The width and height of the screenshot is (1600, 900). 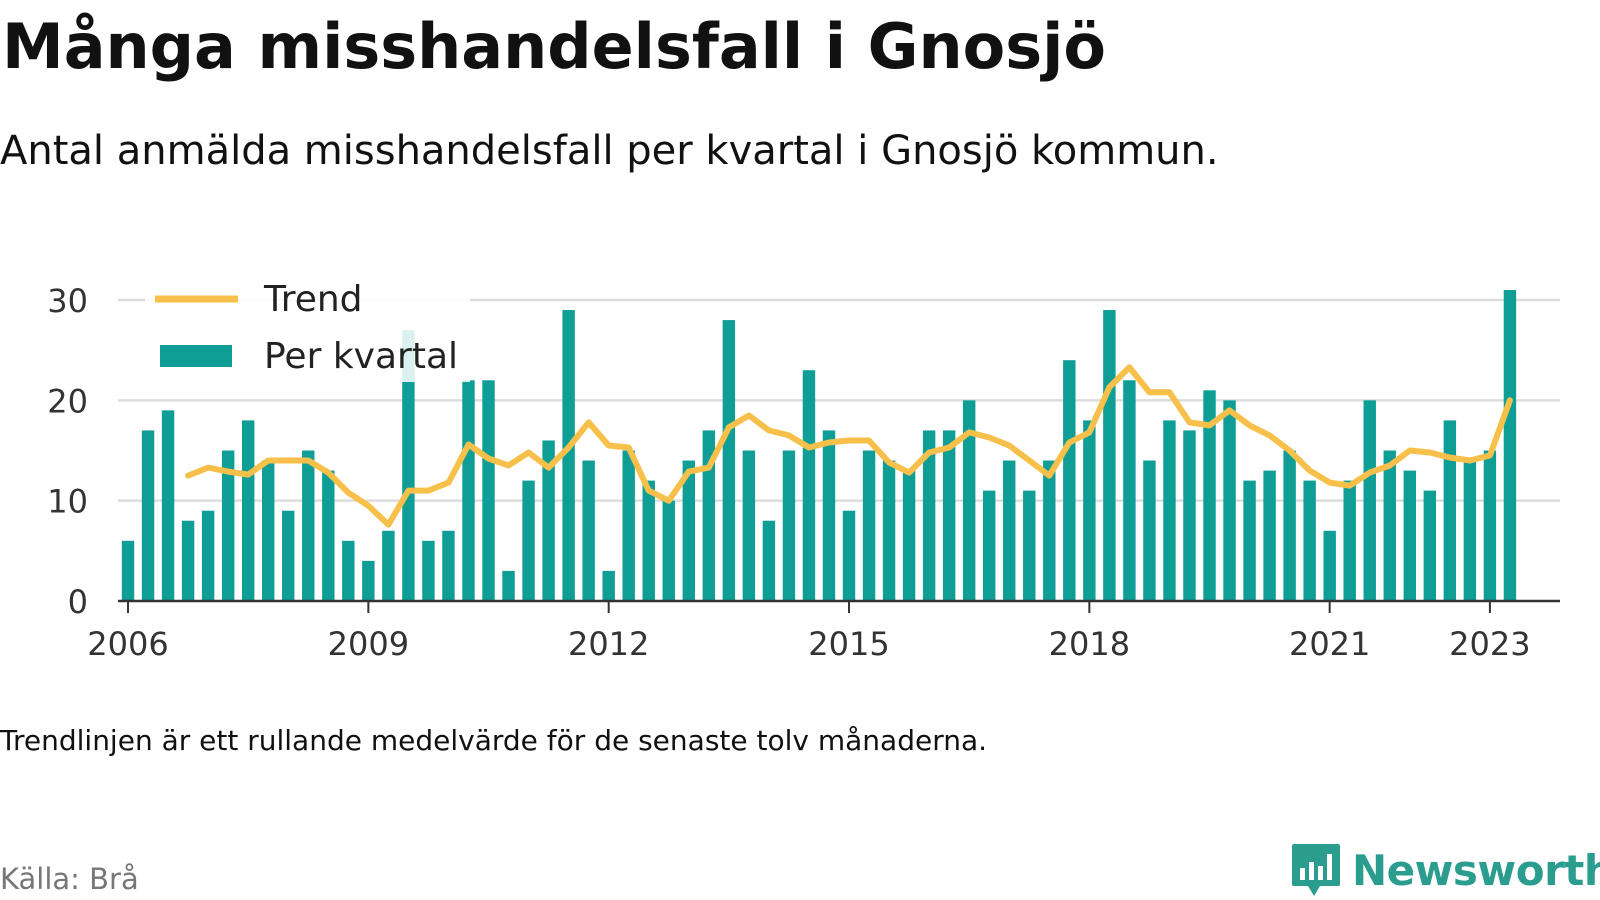 I want to click on newsworthy-logo: Newsworthy, so click(x=1445, y=870).